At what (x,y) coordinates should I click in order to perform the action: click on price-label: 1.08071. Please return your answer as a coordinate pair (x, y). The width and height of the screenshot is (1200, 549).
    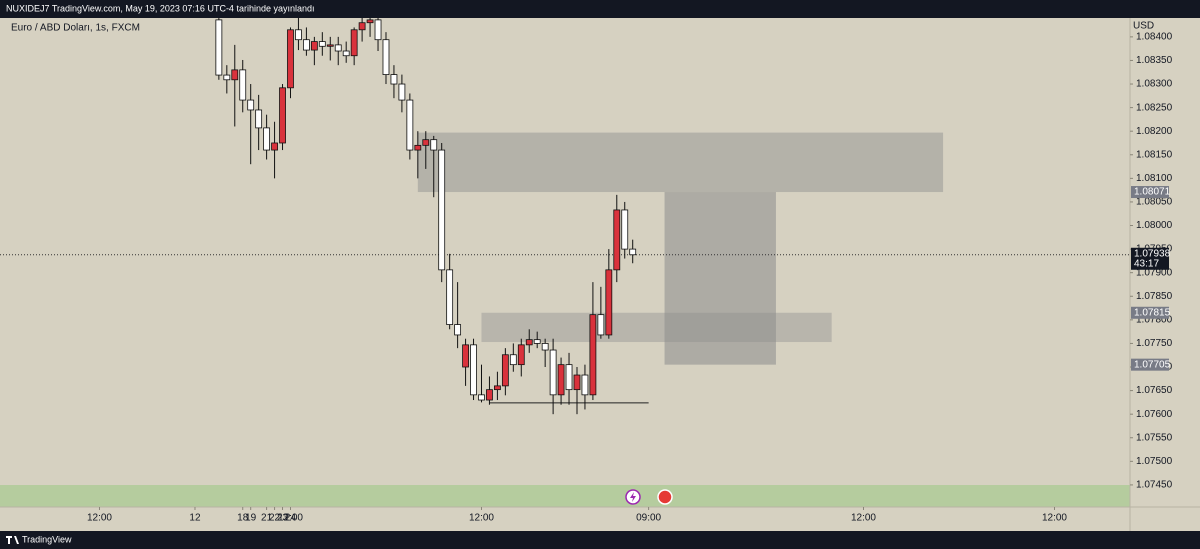
    Looking at the image, I should click on (1152, 192).